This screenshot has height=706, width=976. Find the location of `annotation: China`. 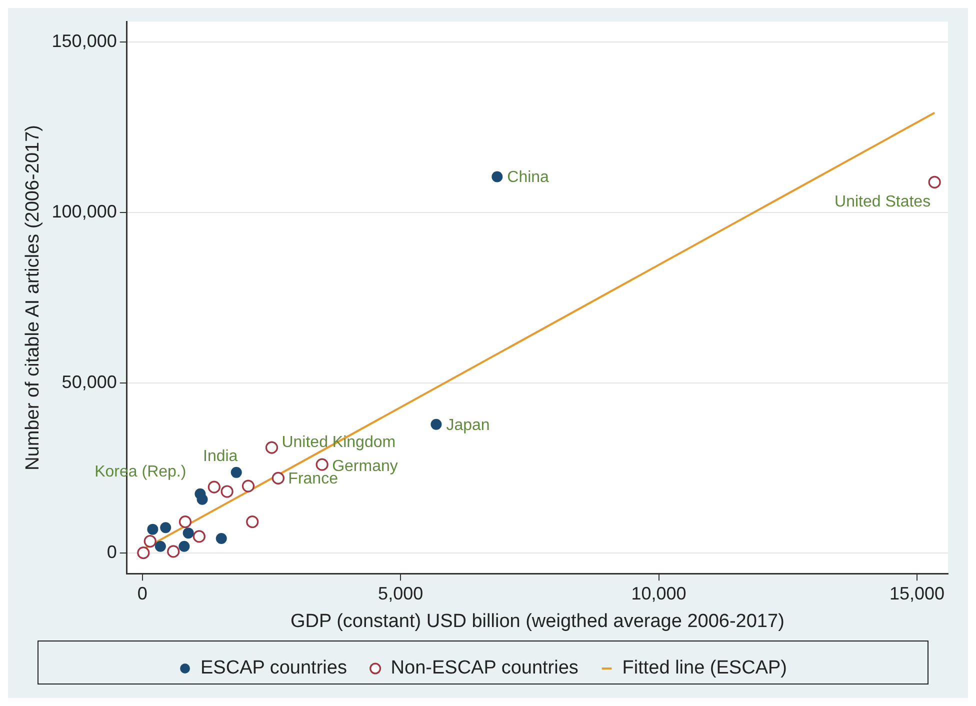

annotation: China is located at coordinates (528, 177).